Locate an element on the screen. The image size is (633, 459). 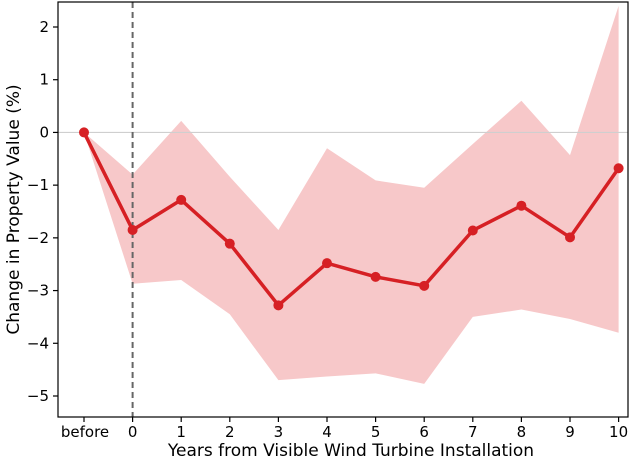
y-axis-label: Change in Property Value (%) is located at coordinates (14, 209).